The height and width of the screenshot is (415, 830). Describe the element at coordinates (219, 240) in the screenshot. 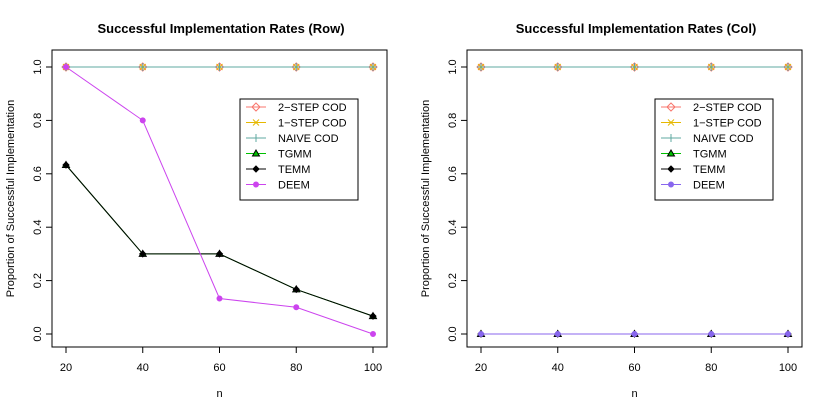

I see `series-temm` at that location.